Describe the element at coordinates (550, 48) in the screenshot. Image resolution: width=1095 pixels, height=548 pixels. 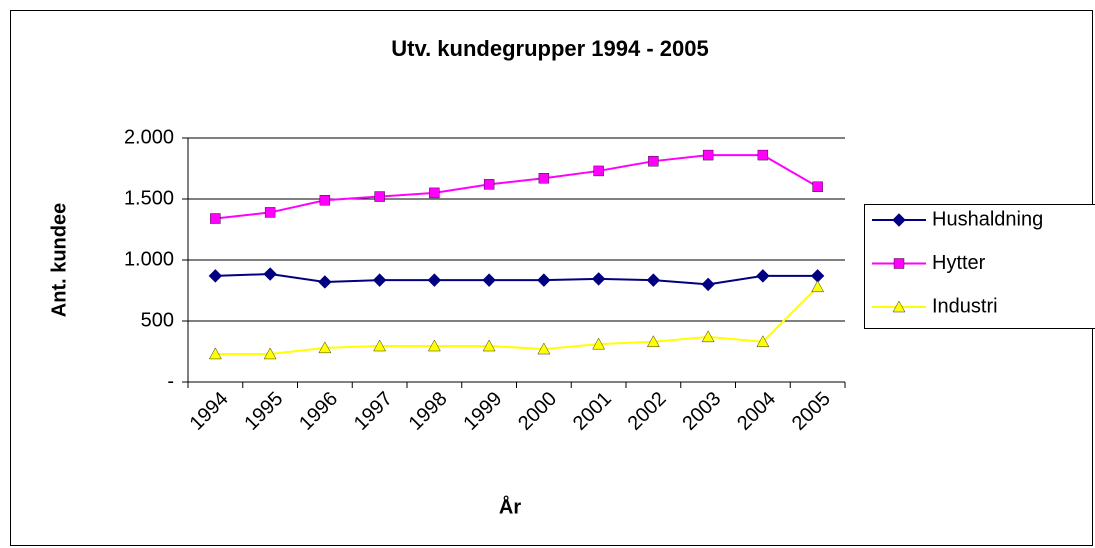
I see `chart-title: Utv. kundegrupper 1994 - 2005` at that location.